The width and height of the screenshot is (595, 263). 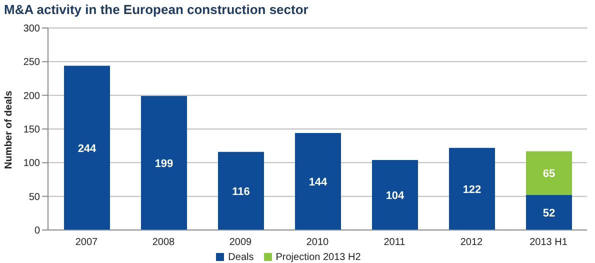 I want to click on data-label: 122, so click(x=472, y=190).